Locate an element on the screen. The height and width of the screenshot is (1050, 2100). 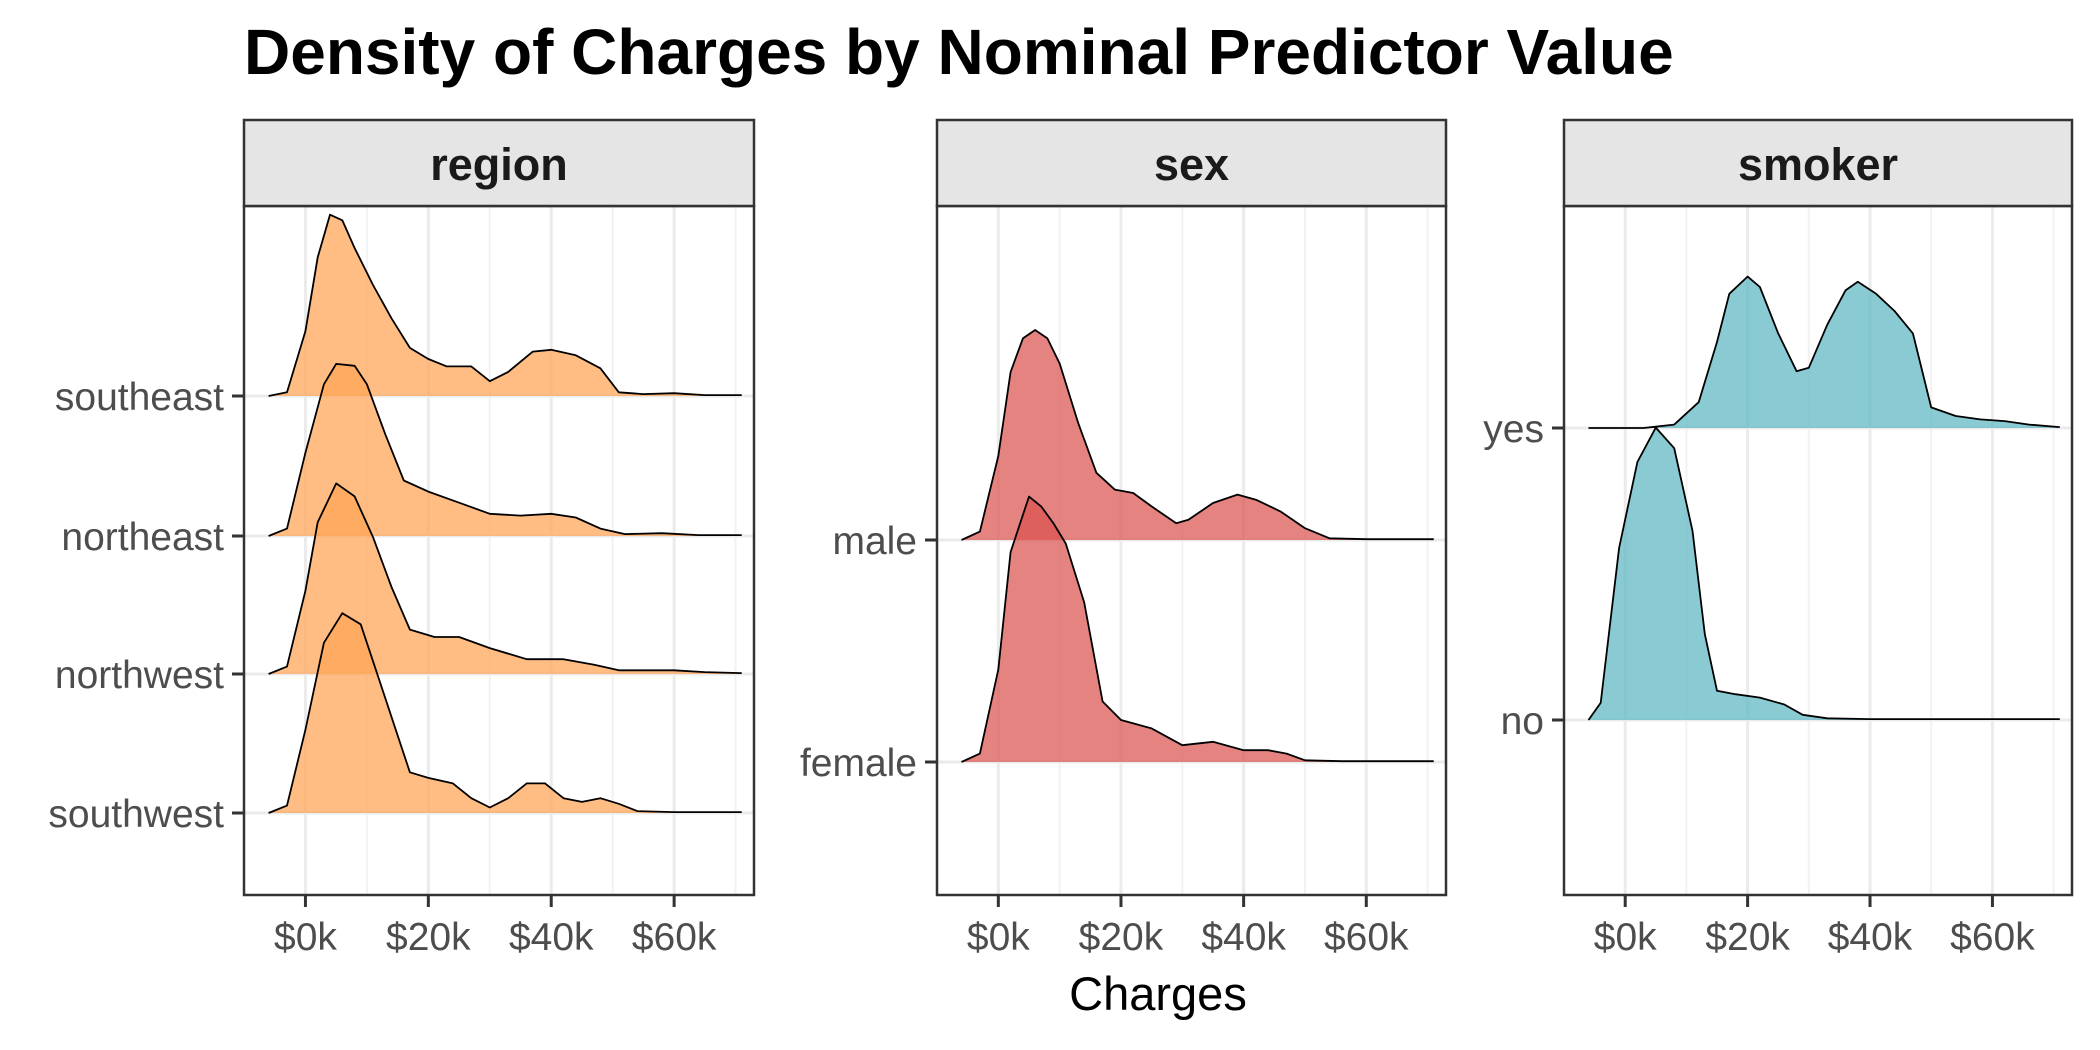
density-area-southwest is located at coordinates (505, 713).